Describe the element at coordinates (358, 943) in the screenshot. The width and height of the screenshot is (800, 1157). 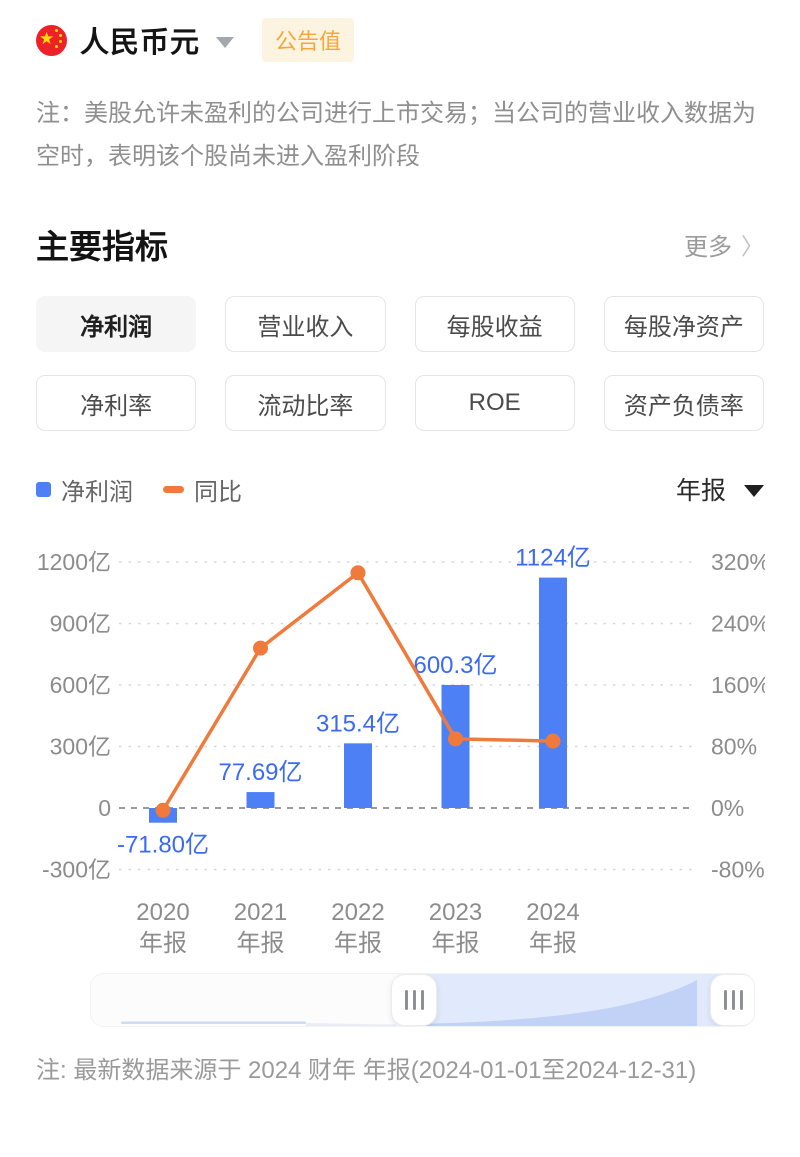
I see `x-label-period-2022: 年报` at that location.